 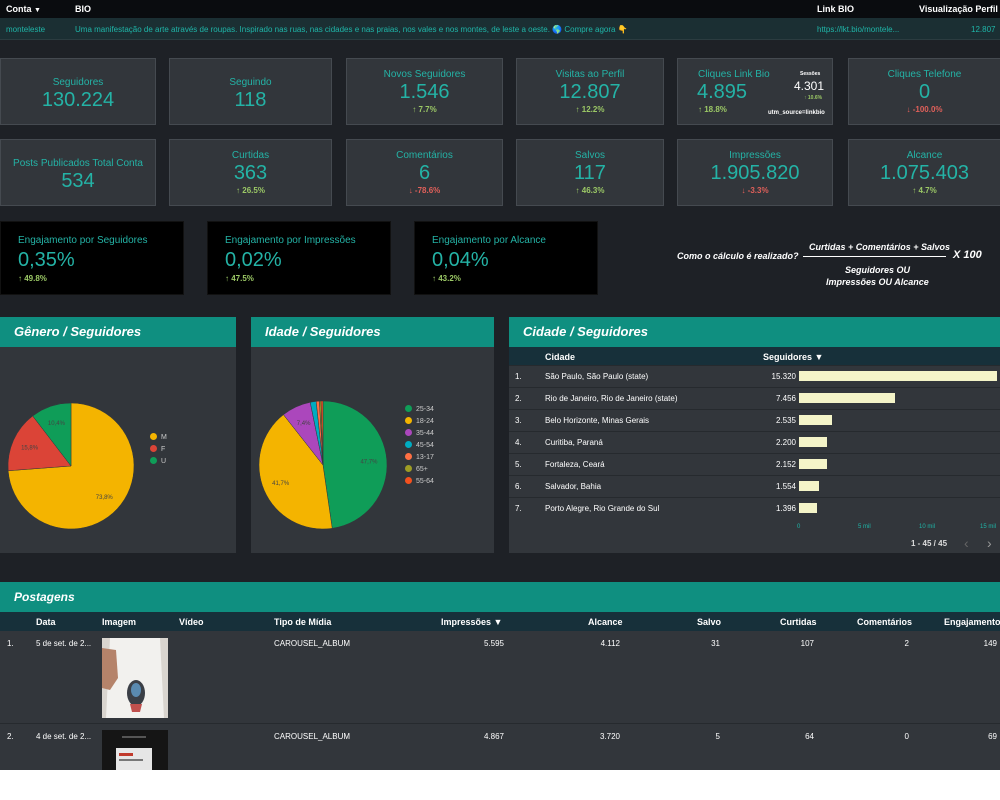 What do you see at coordinates (419, 409) in the screenshot?
I see `age-legend-item: 25-34` at bounding box center [419, 409].